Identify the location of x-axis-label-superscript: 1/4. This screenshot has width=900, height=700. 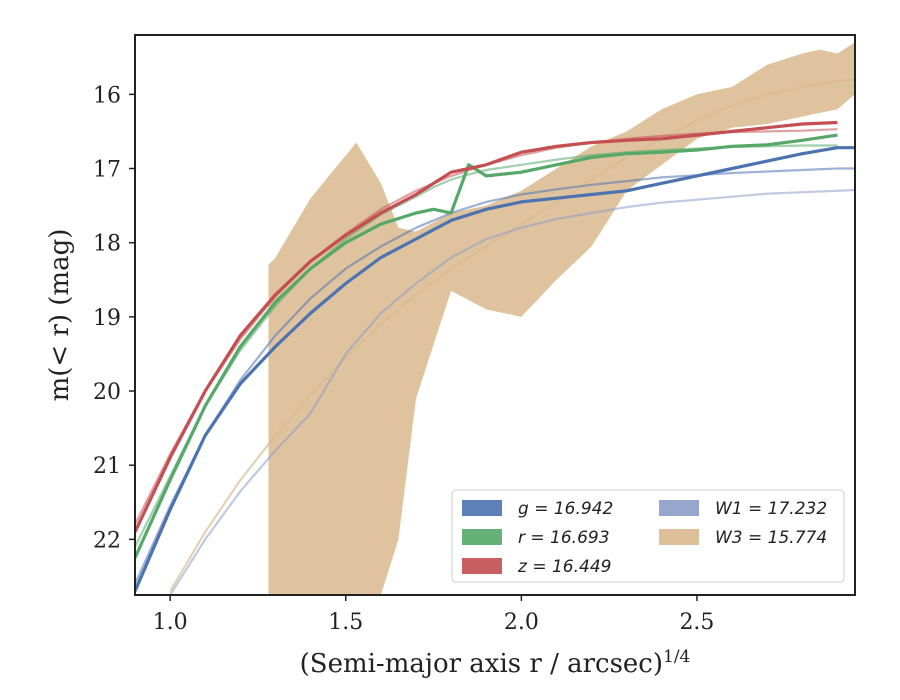
(676, 657).